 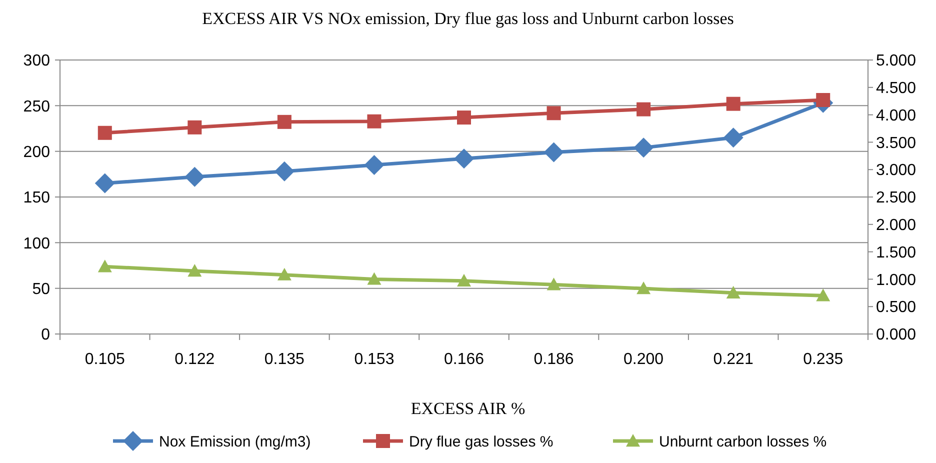 What do you see at coordinates (468, 18) in the screenshot?
I see `chart-title: EXCESS AIR VS NOx emission, Dry flue gas loss and Unburnt carbon losses` at bounding box center [468, 18].